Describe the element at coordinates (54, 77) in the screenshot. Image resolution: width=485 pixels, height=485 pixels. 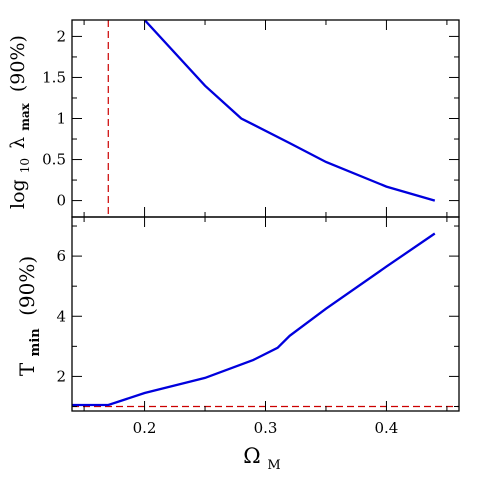
I see `top-y-tick-label: 1.5` at that location.